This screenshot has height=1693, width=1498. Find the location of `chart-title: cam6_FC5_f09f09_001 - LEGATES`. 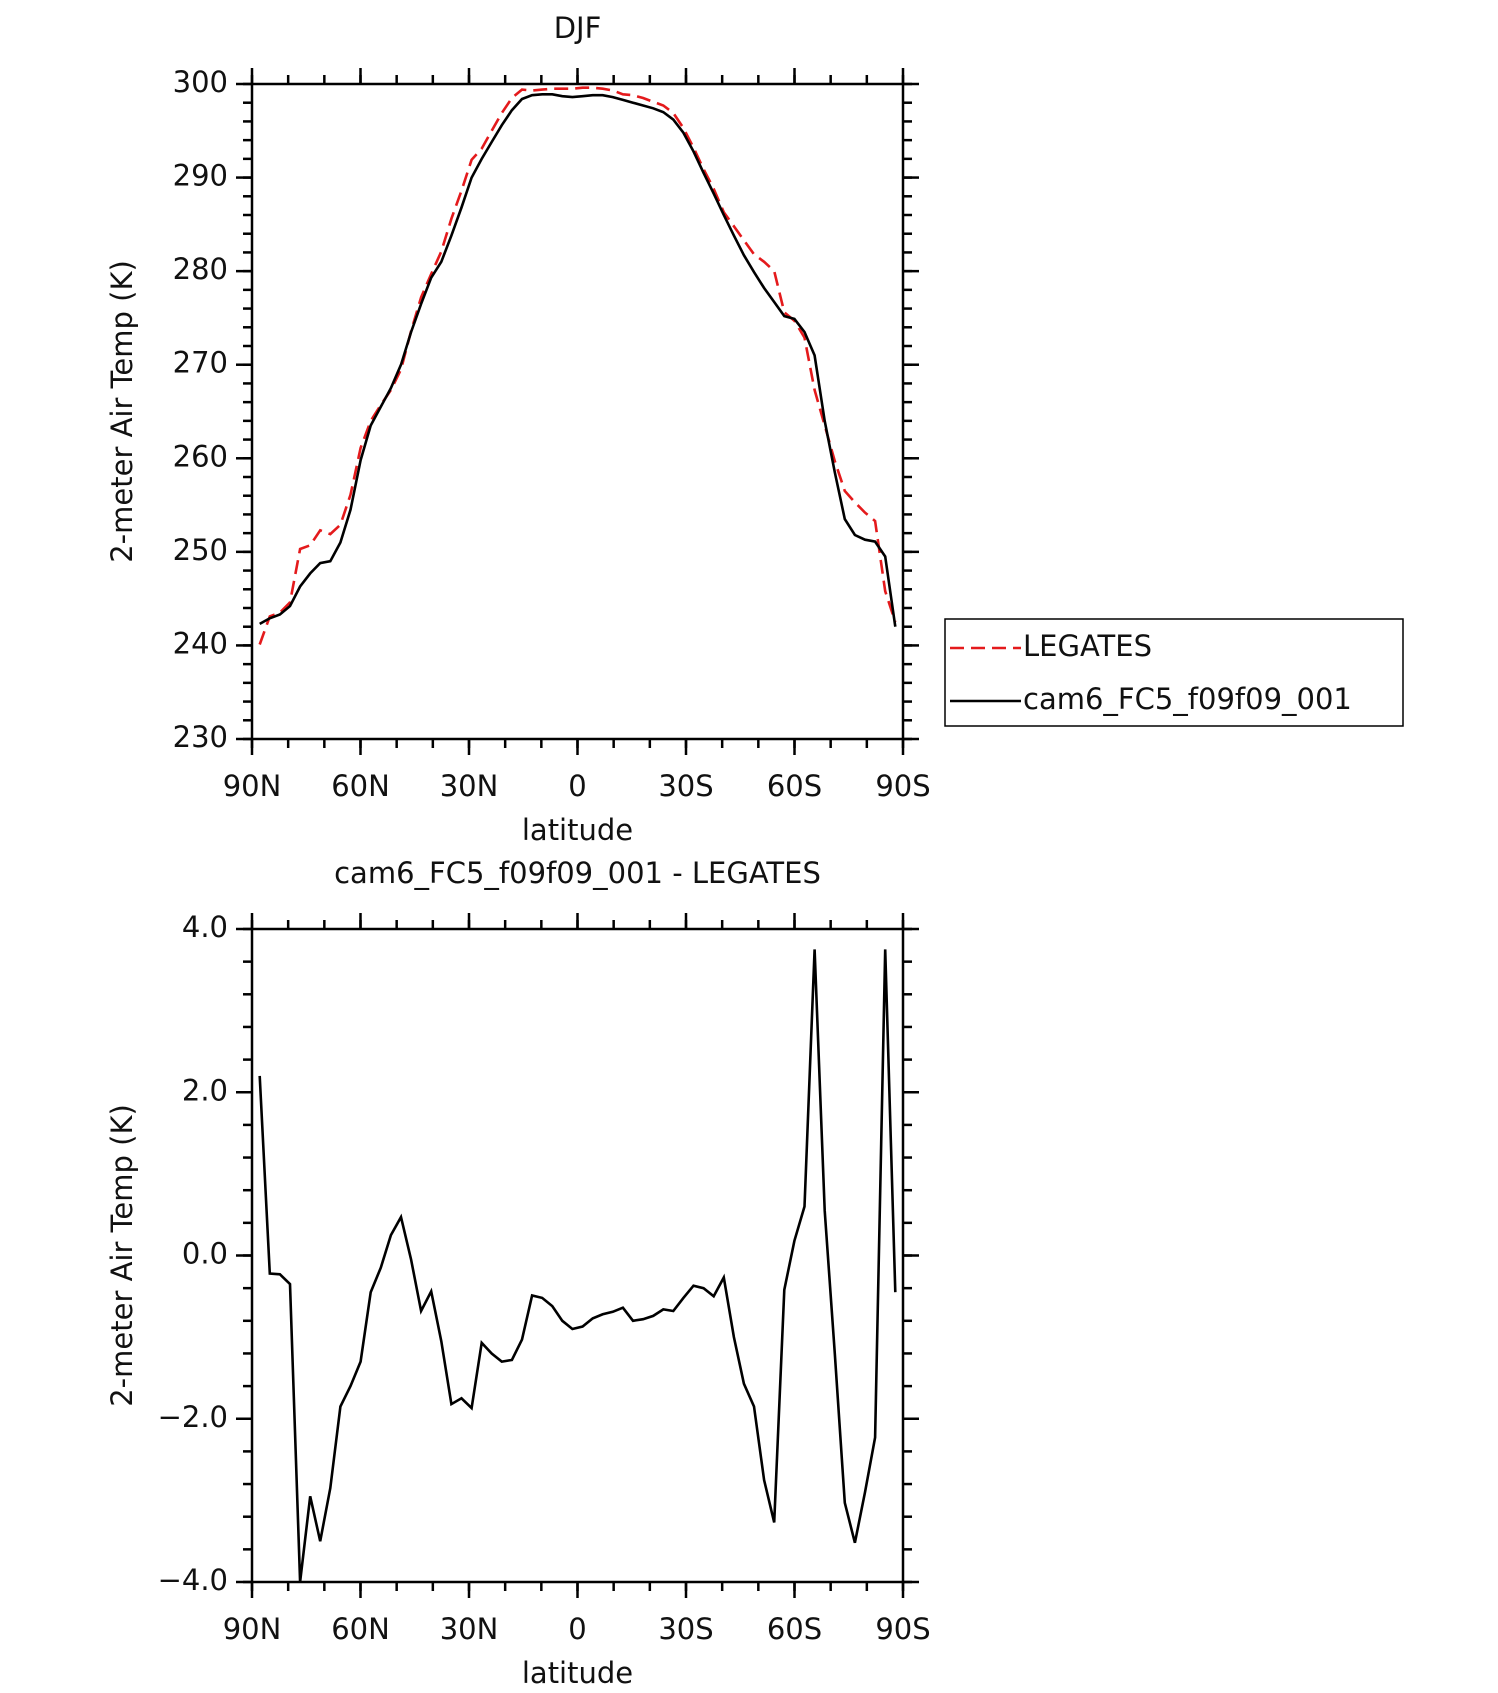

chart-title: cam6_FC5_f09f09_001 - LEGATES is located at coordinates (577, 873).